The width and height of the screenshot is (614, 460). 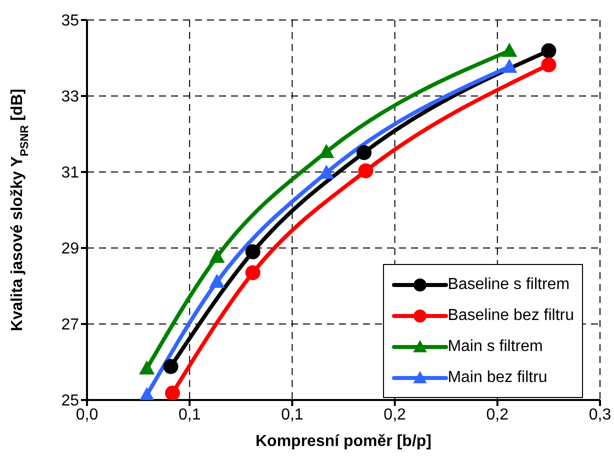 What do you see at coordinates (495, 347) in the screenshot?
I see `legend-label: Main s filtrem` at bounding box center [495, 347].